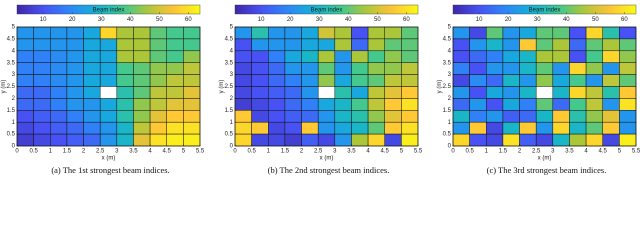 The width and height of the screenshot is (640, 240). What do you see at coordinates (232, 123) in the screenshot?
I see `y-tick-label: 1` at bounding box center [232, 123].